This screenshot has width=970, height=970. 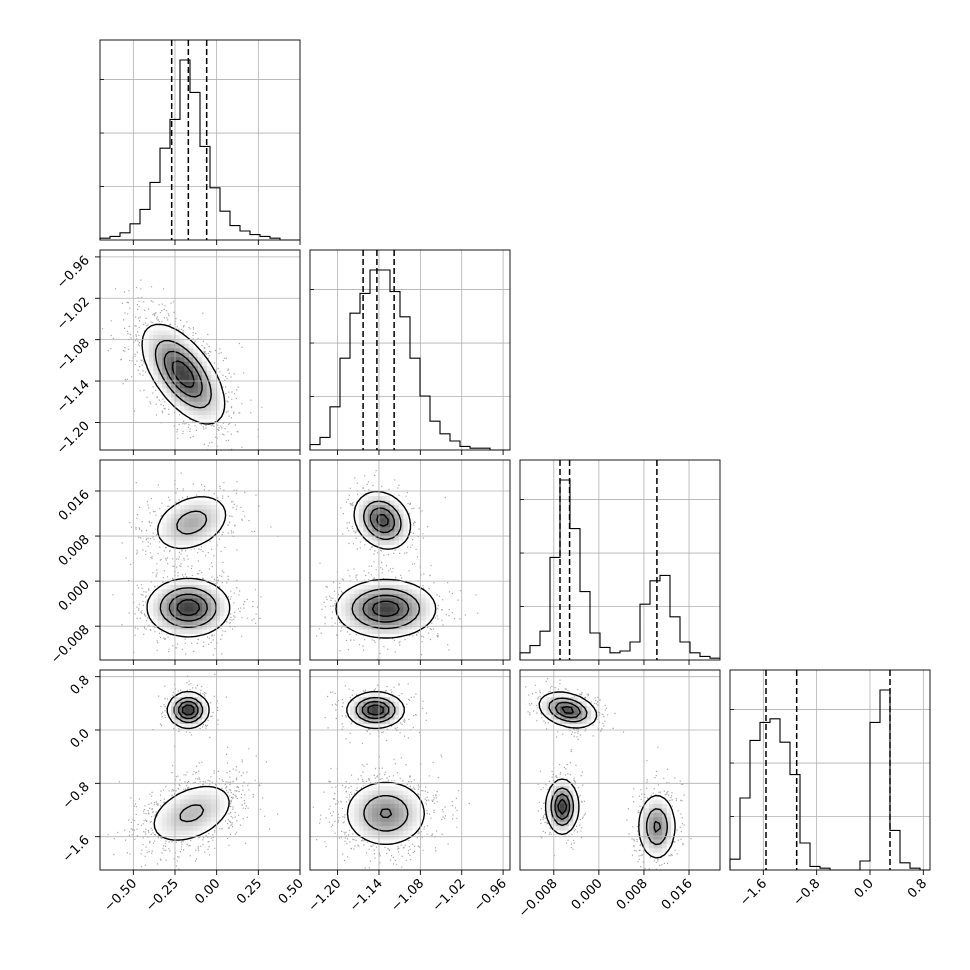 What do you see at coordinates (162, 895) in the screenshot?
I see `x-tick-label: −0.25` at bounding box center [162, 895].